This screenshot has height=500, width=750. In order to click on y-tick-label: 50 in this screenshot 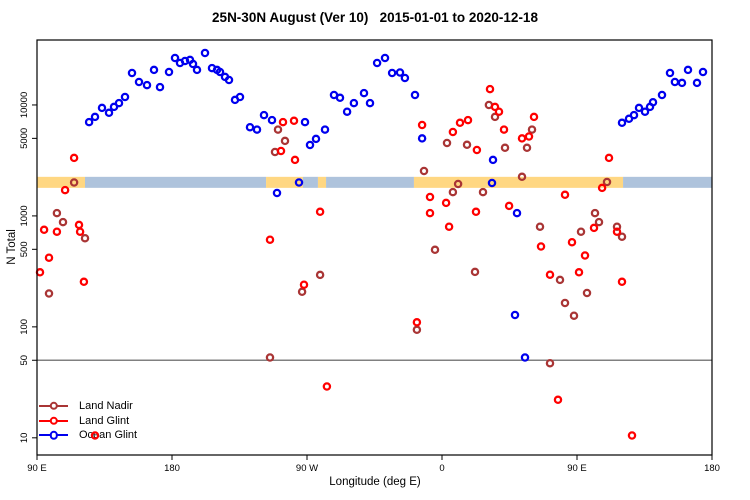, I will do `click(24, 360)`.